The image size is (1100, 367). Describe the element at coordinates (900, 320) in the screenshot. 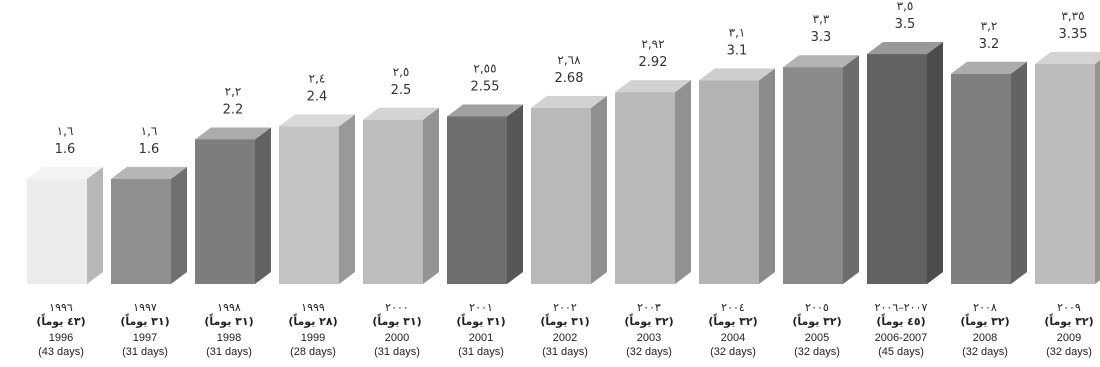

I see `category-days-arabic: (٤٥ يوماً)` at that location.